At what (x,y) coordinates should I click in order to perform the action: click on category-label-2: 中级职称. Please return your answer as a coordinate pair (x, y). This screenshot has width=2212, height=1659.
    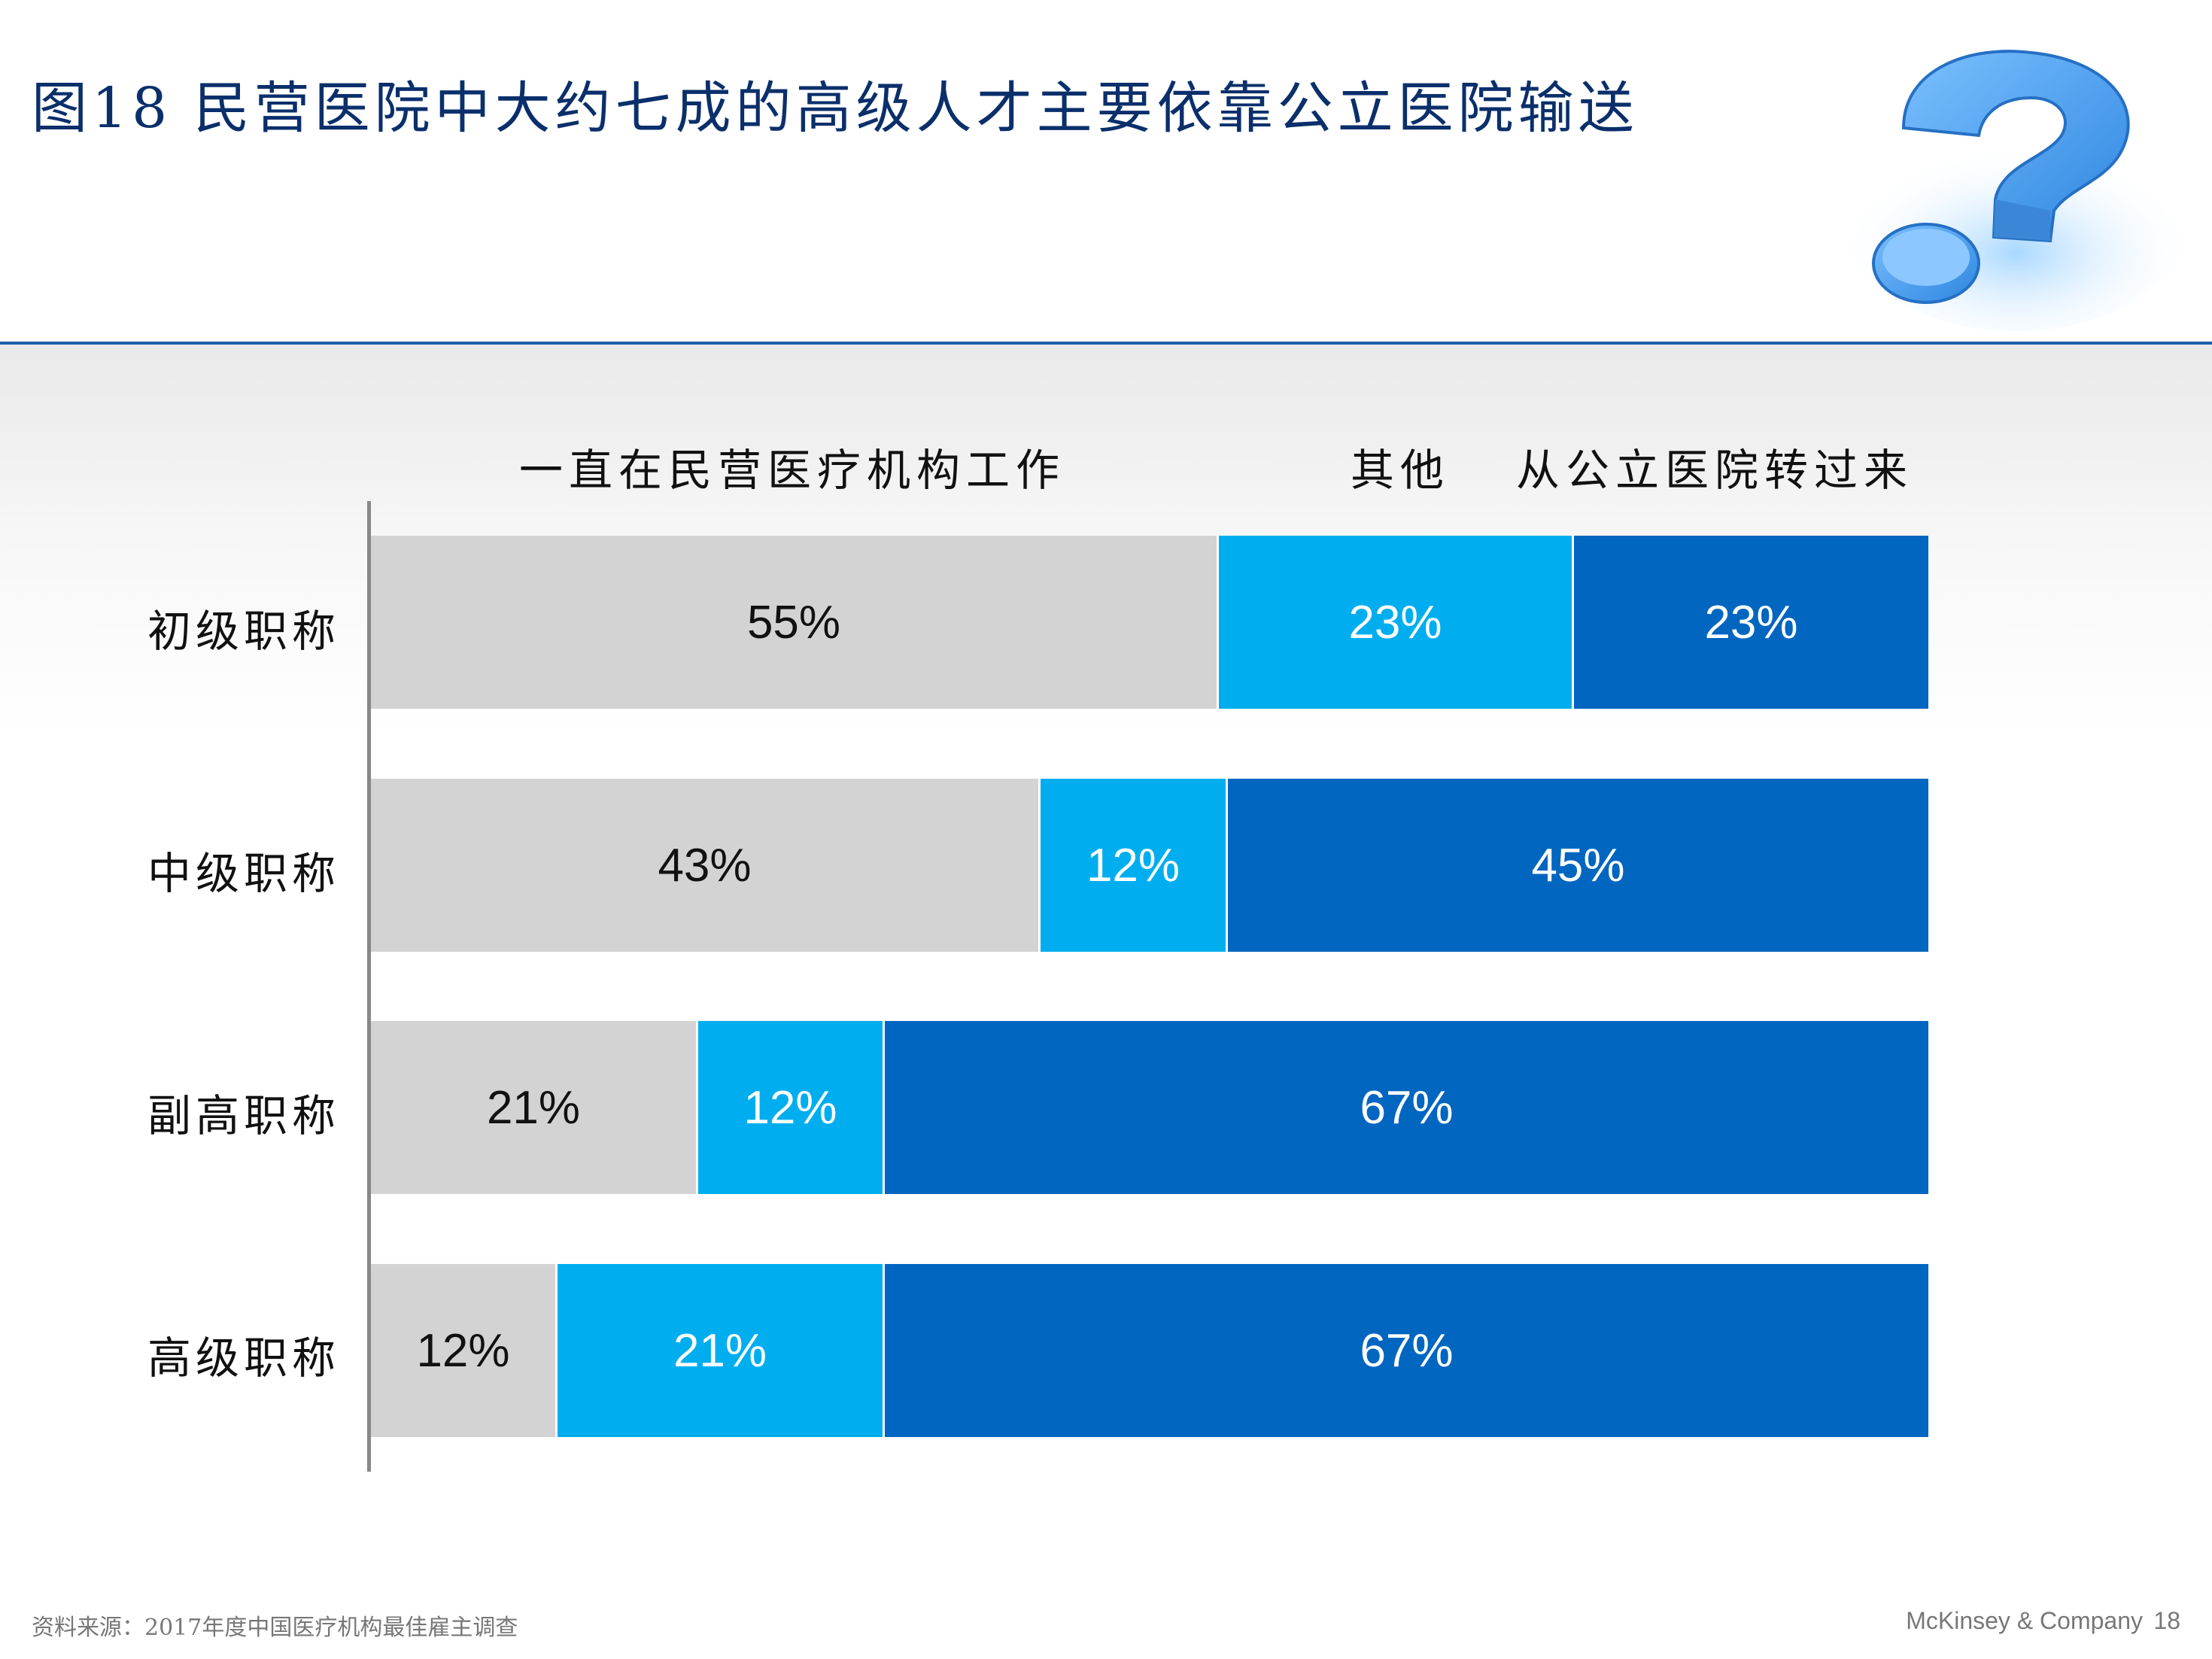
    Looking at the image, I should click on (244, 873).